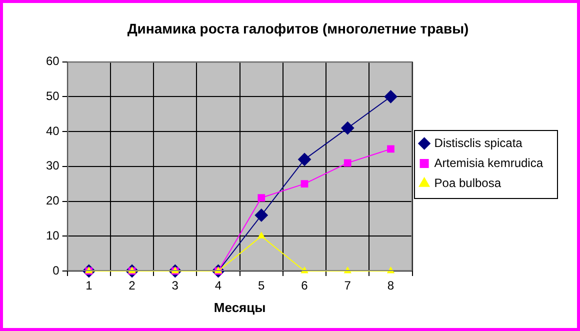  What do you see at coordinates (89, 285) in the screenshot?
I see `x-tick-label: 1` at bounding box center [89, 285].